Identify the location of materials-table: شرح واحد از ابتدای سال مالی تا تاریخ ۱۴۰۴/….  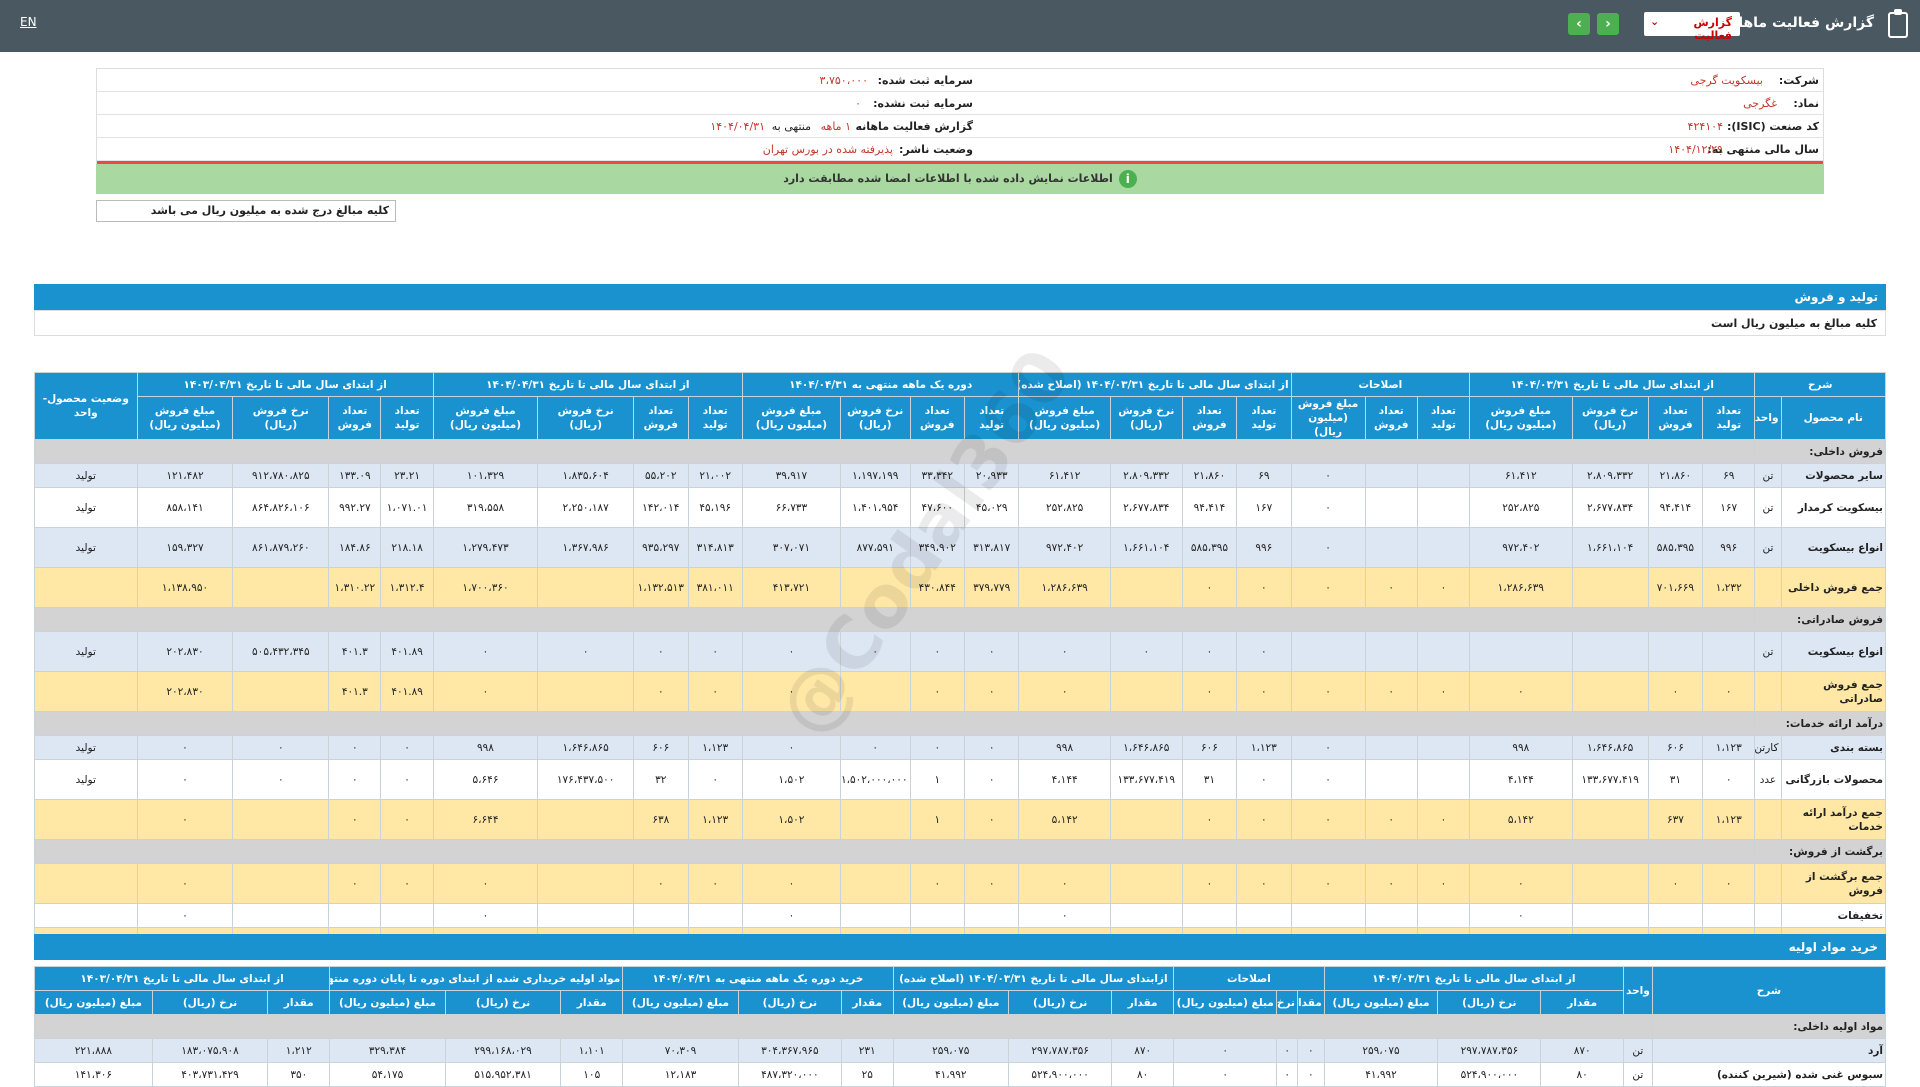
(960, 1026).